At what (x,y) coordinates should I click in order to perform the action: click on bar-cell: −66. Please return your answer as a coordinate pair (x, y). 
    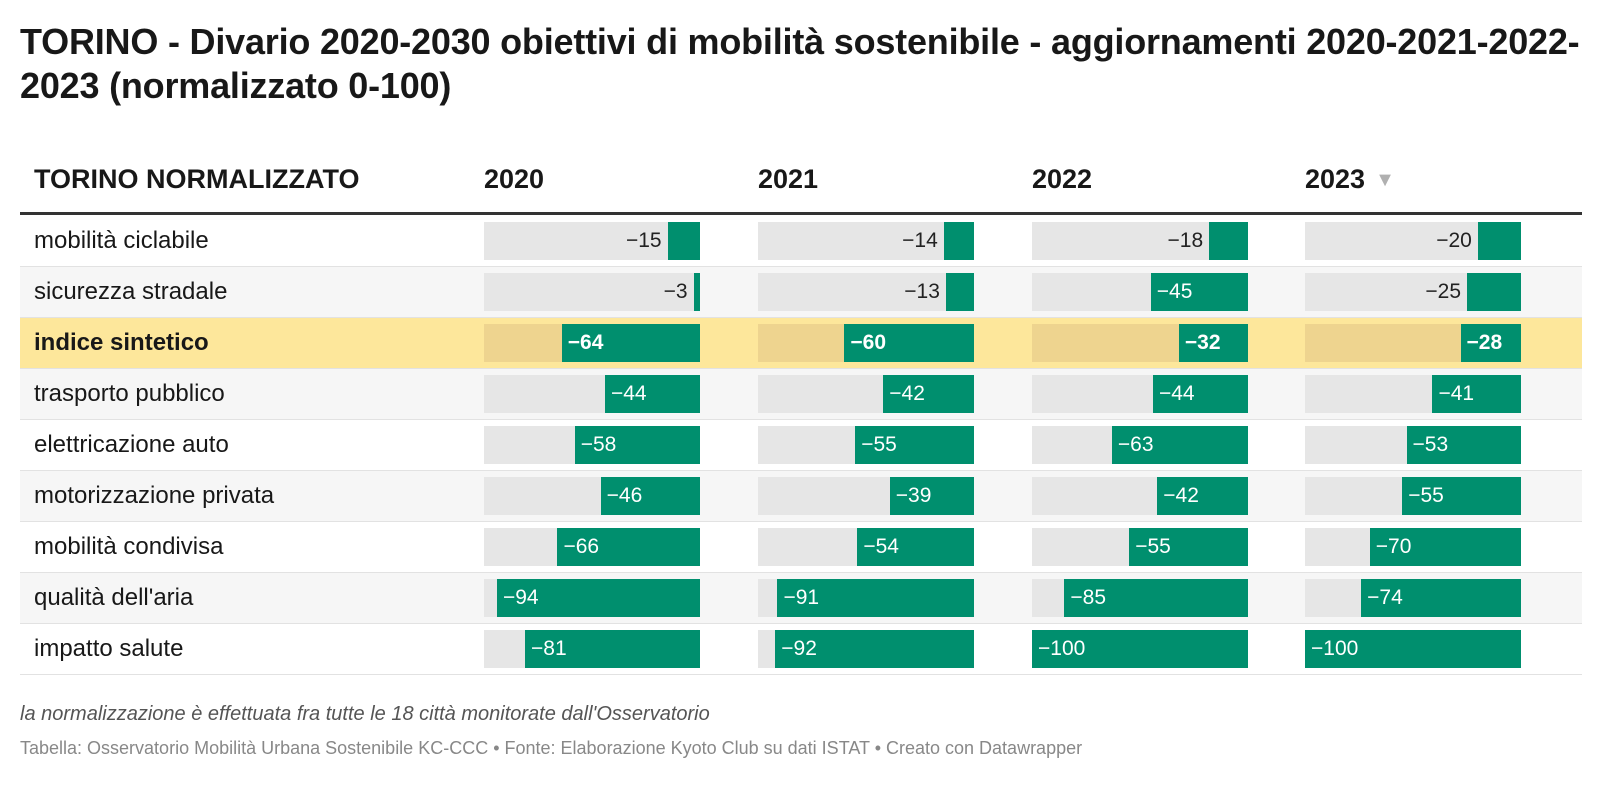
    Looking at the image, I should click on (592, 547).